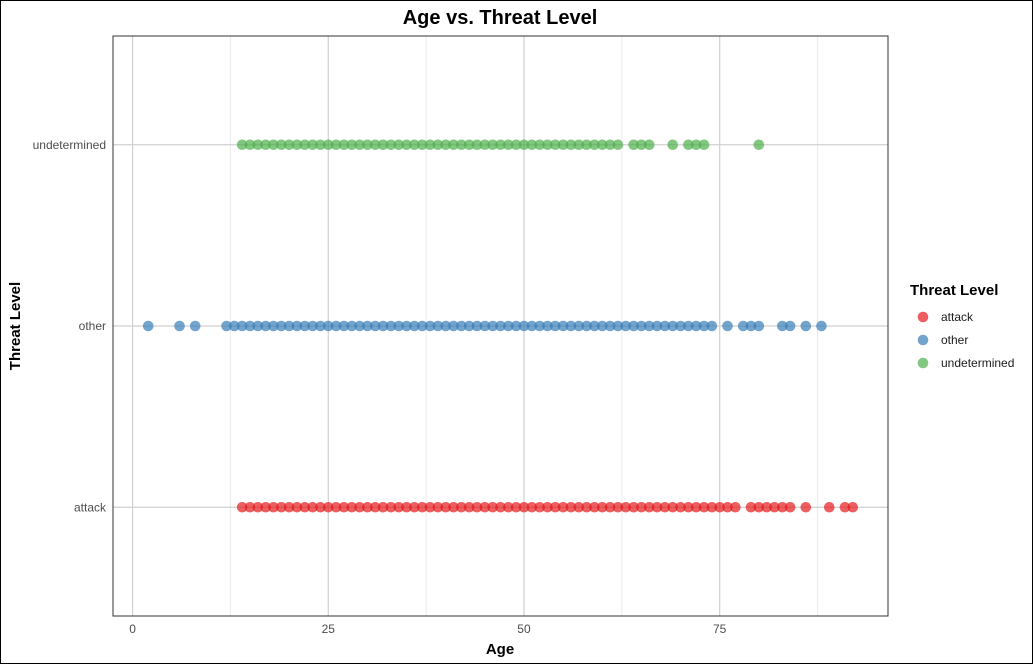 The height and width of the screenshot is (668, 1033). Describe the element at coordinates (962, 326) in the screenshot. I see `legend: Threat Level attack other undetermined` at that location.